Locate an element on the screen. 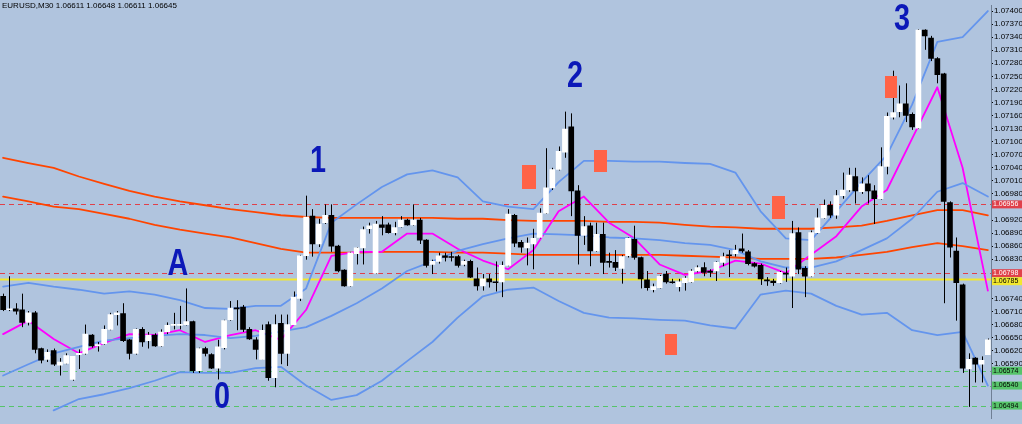 Image resolution: width=1022 pixels, height=424 pixels. y-tick-label: 1.06650 is located at coordinates (1008, 337).